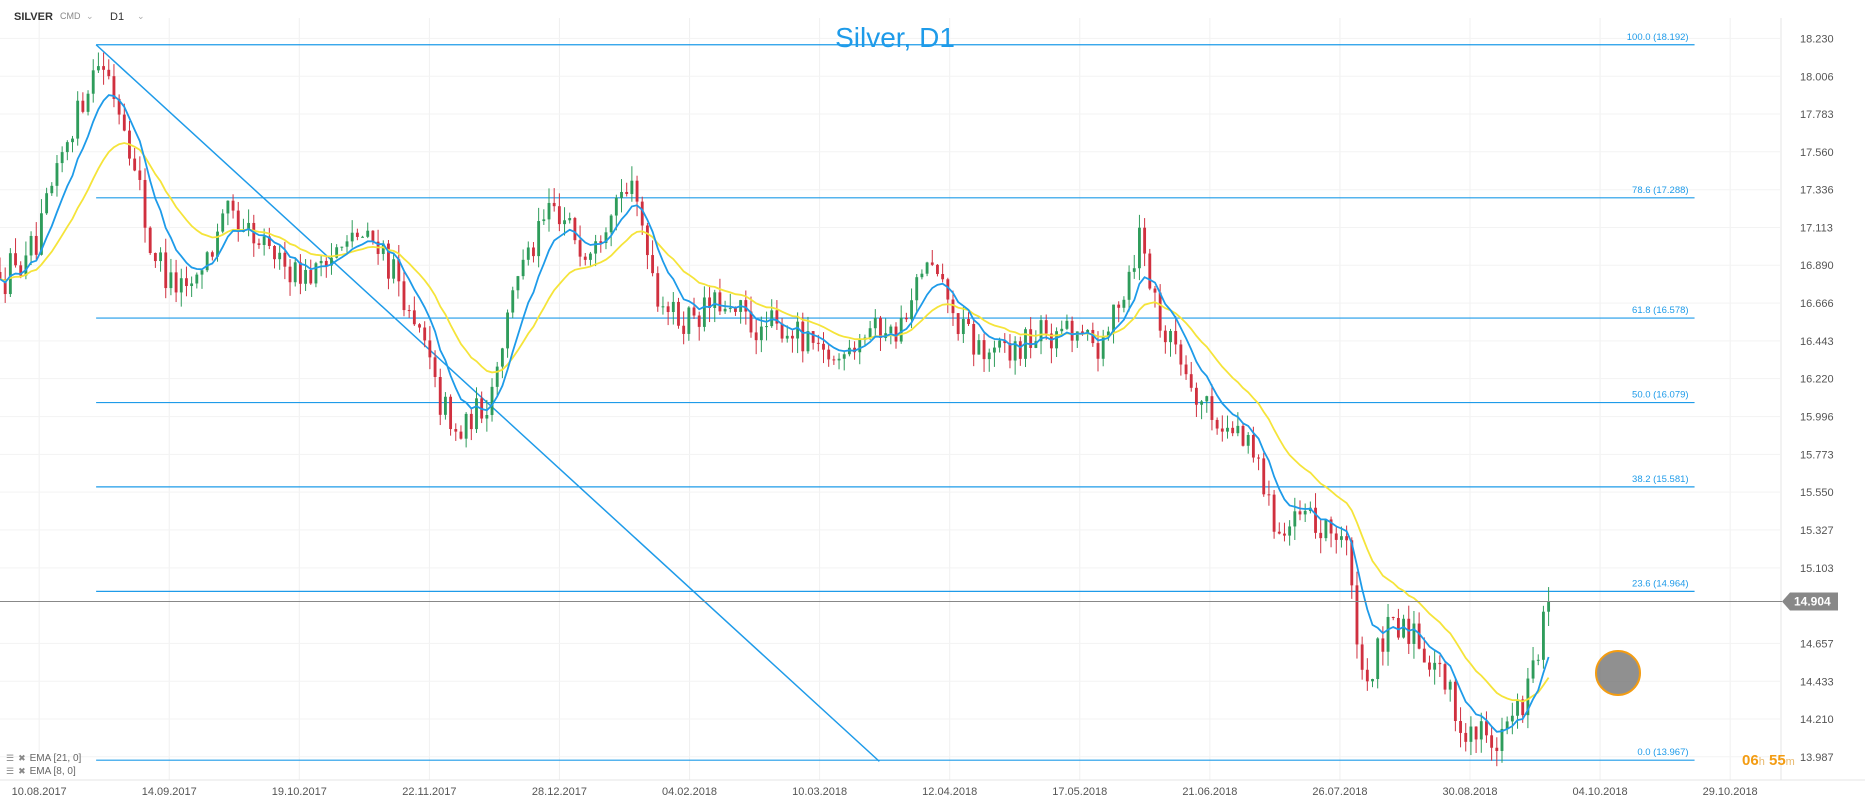  Describe the element at coordinates (43, 771) in the screenshot. I see `legend-ema-fast: ☰ ✖ EMA [8, 0]` at that location.